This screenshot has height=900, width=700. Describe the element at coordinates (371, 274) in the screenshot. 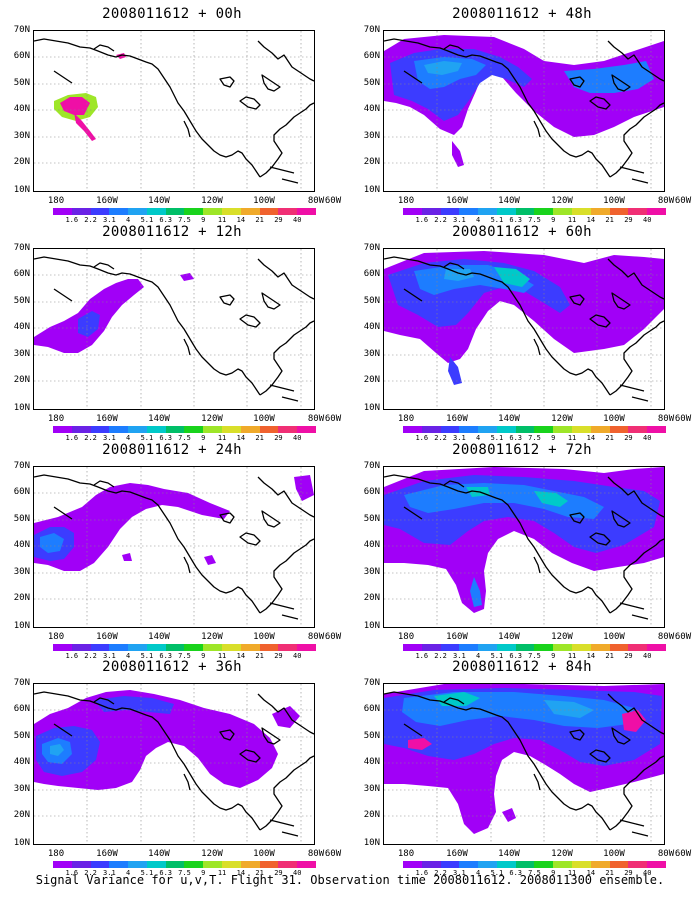

I see `lat-label: 60N` at that location.